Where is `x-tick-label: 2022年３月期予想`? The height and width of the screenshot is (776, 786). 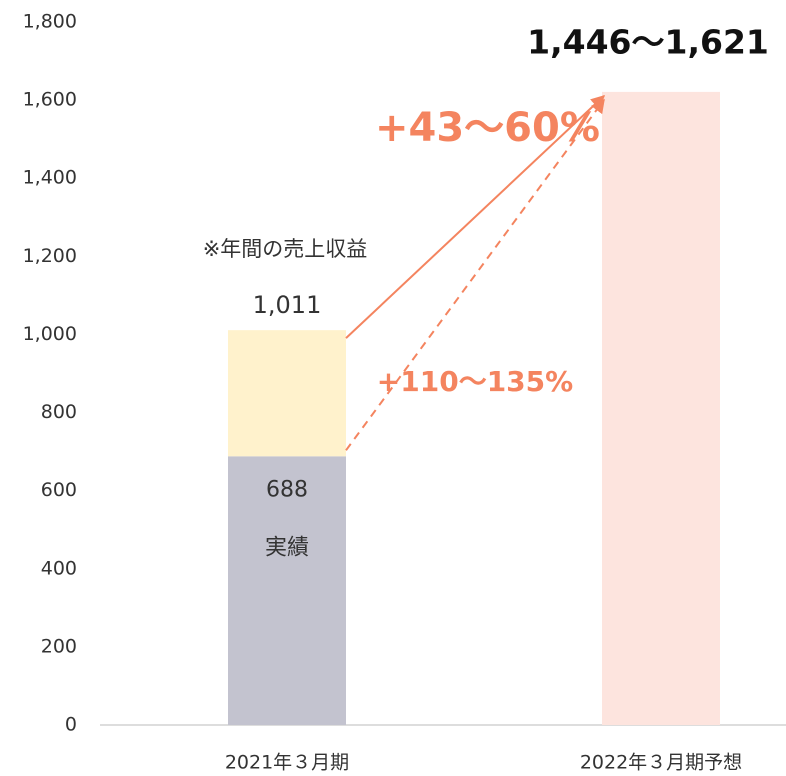
x-tick-label: 2022年３月期予想 is located at coordinates (661, 763).